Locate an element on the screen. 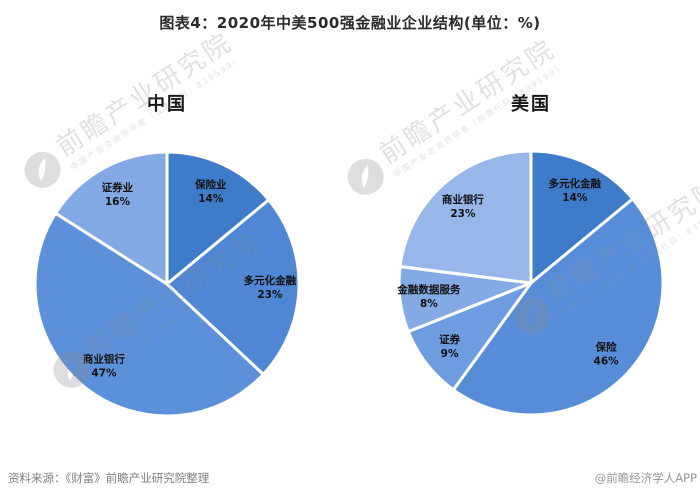  slice-label-value-1: 23% is located at coordinates (270, 295).